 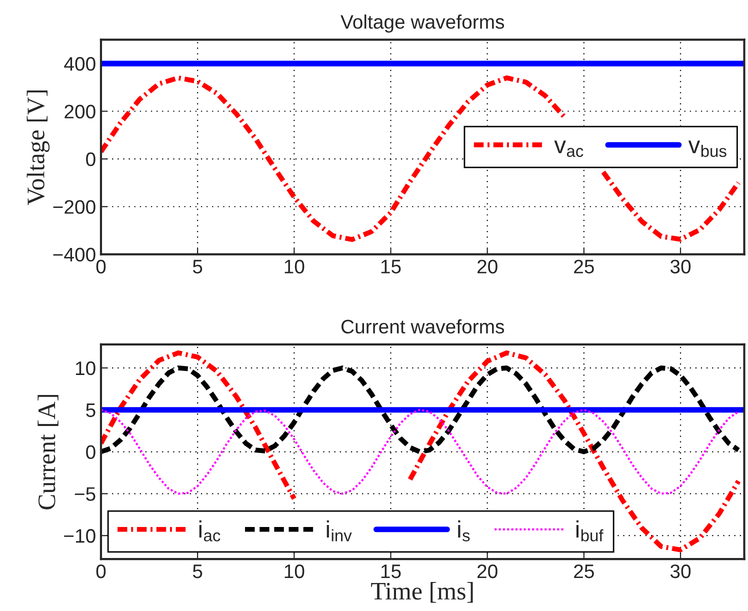 I want to click on legend-label: i$_{buf}$, so click(x=590, y=531).